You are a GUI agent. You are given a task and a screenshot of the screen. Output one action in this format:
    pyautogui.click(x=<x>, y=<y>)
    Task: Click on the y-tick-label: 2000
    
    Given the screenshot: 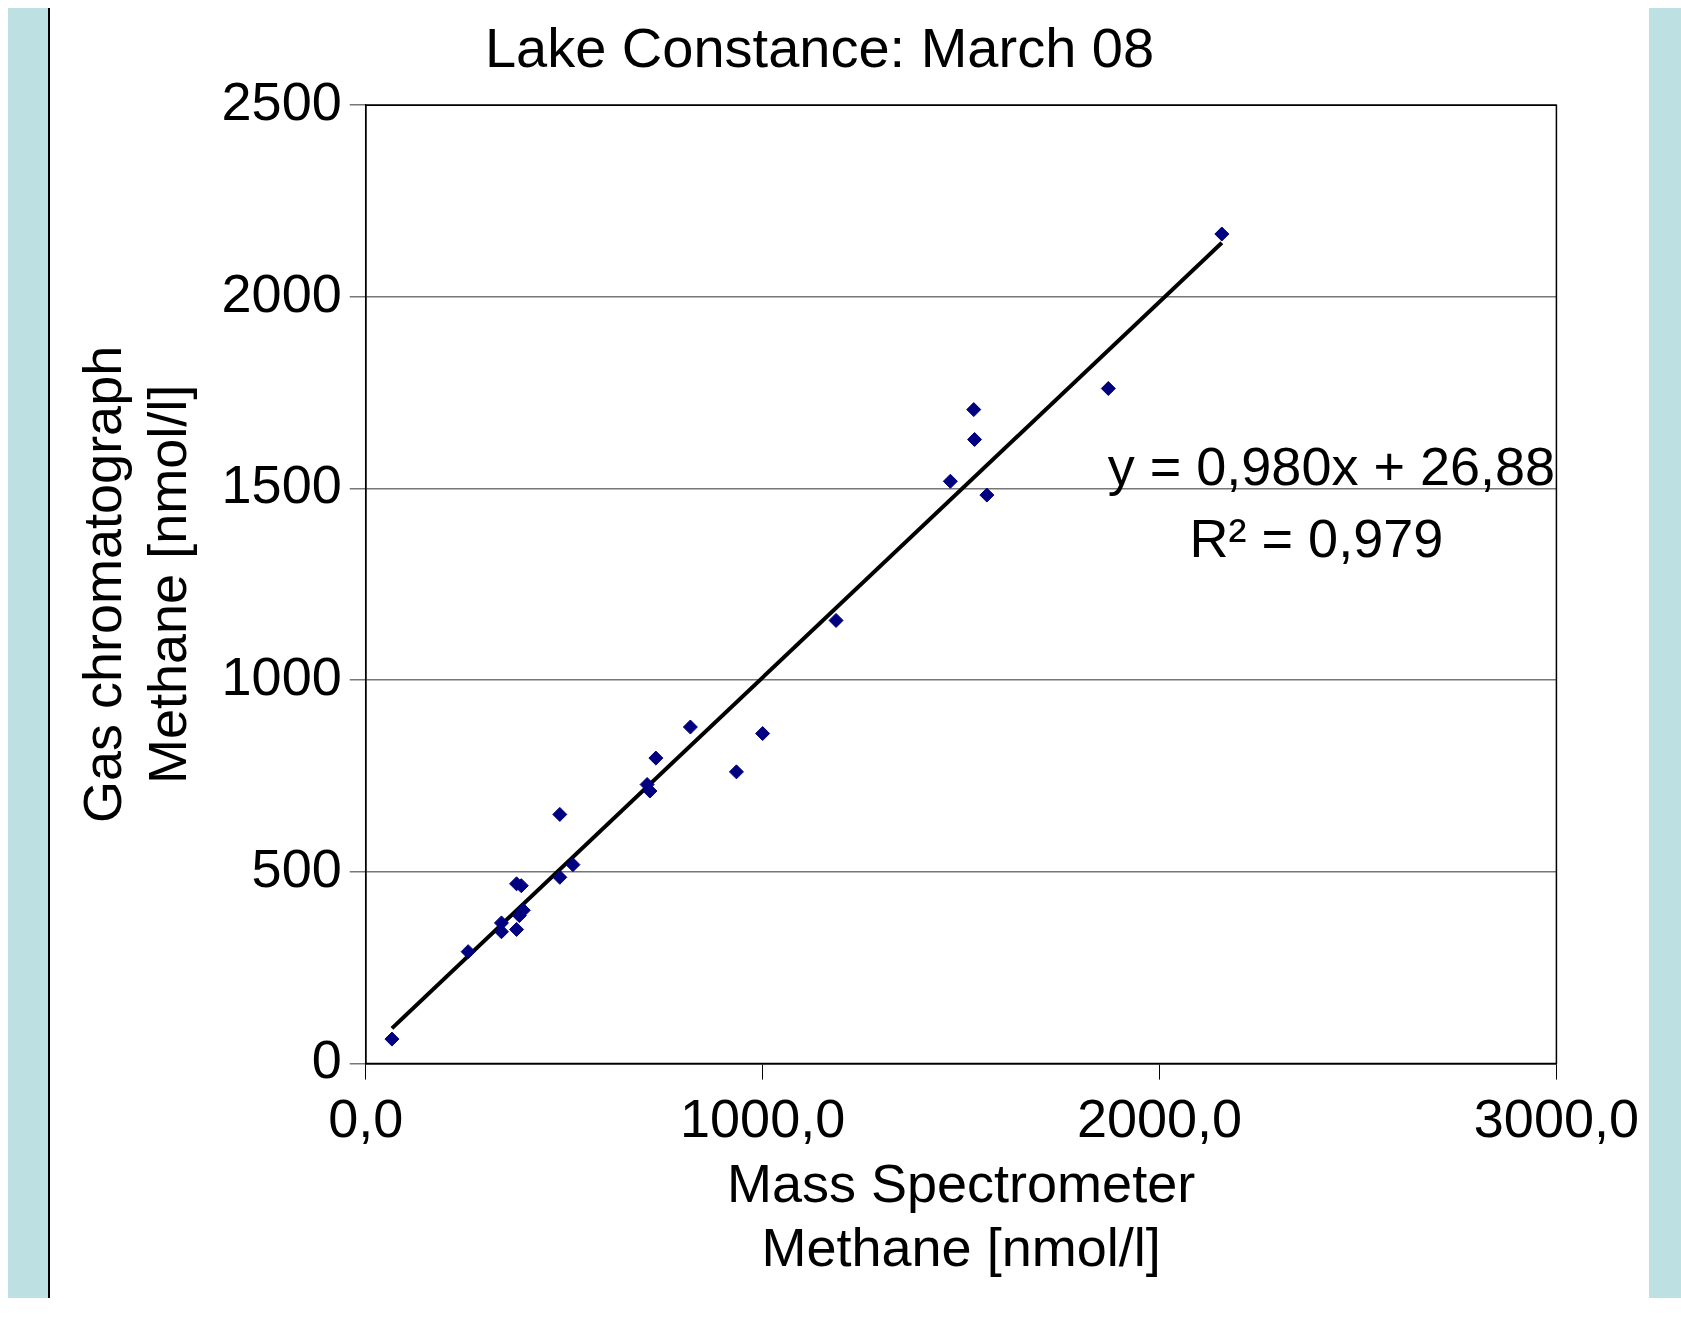 What is the action you would take?
    pyautogui.click(x=281, y=292)
    